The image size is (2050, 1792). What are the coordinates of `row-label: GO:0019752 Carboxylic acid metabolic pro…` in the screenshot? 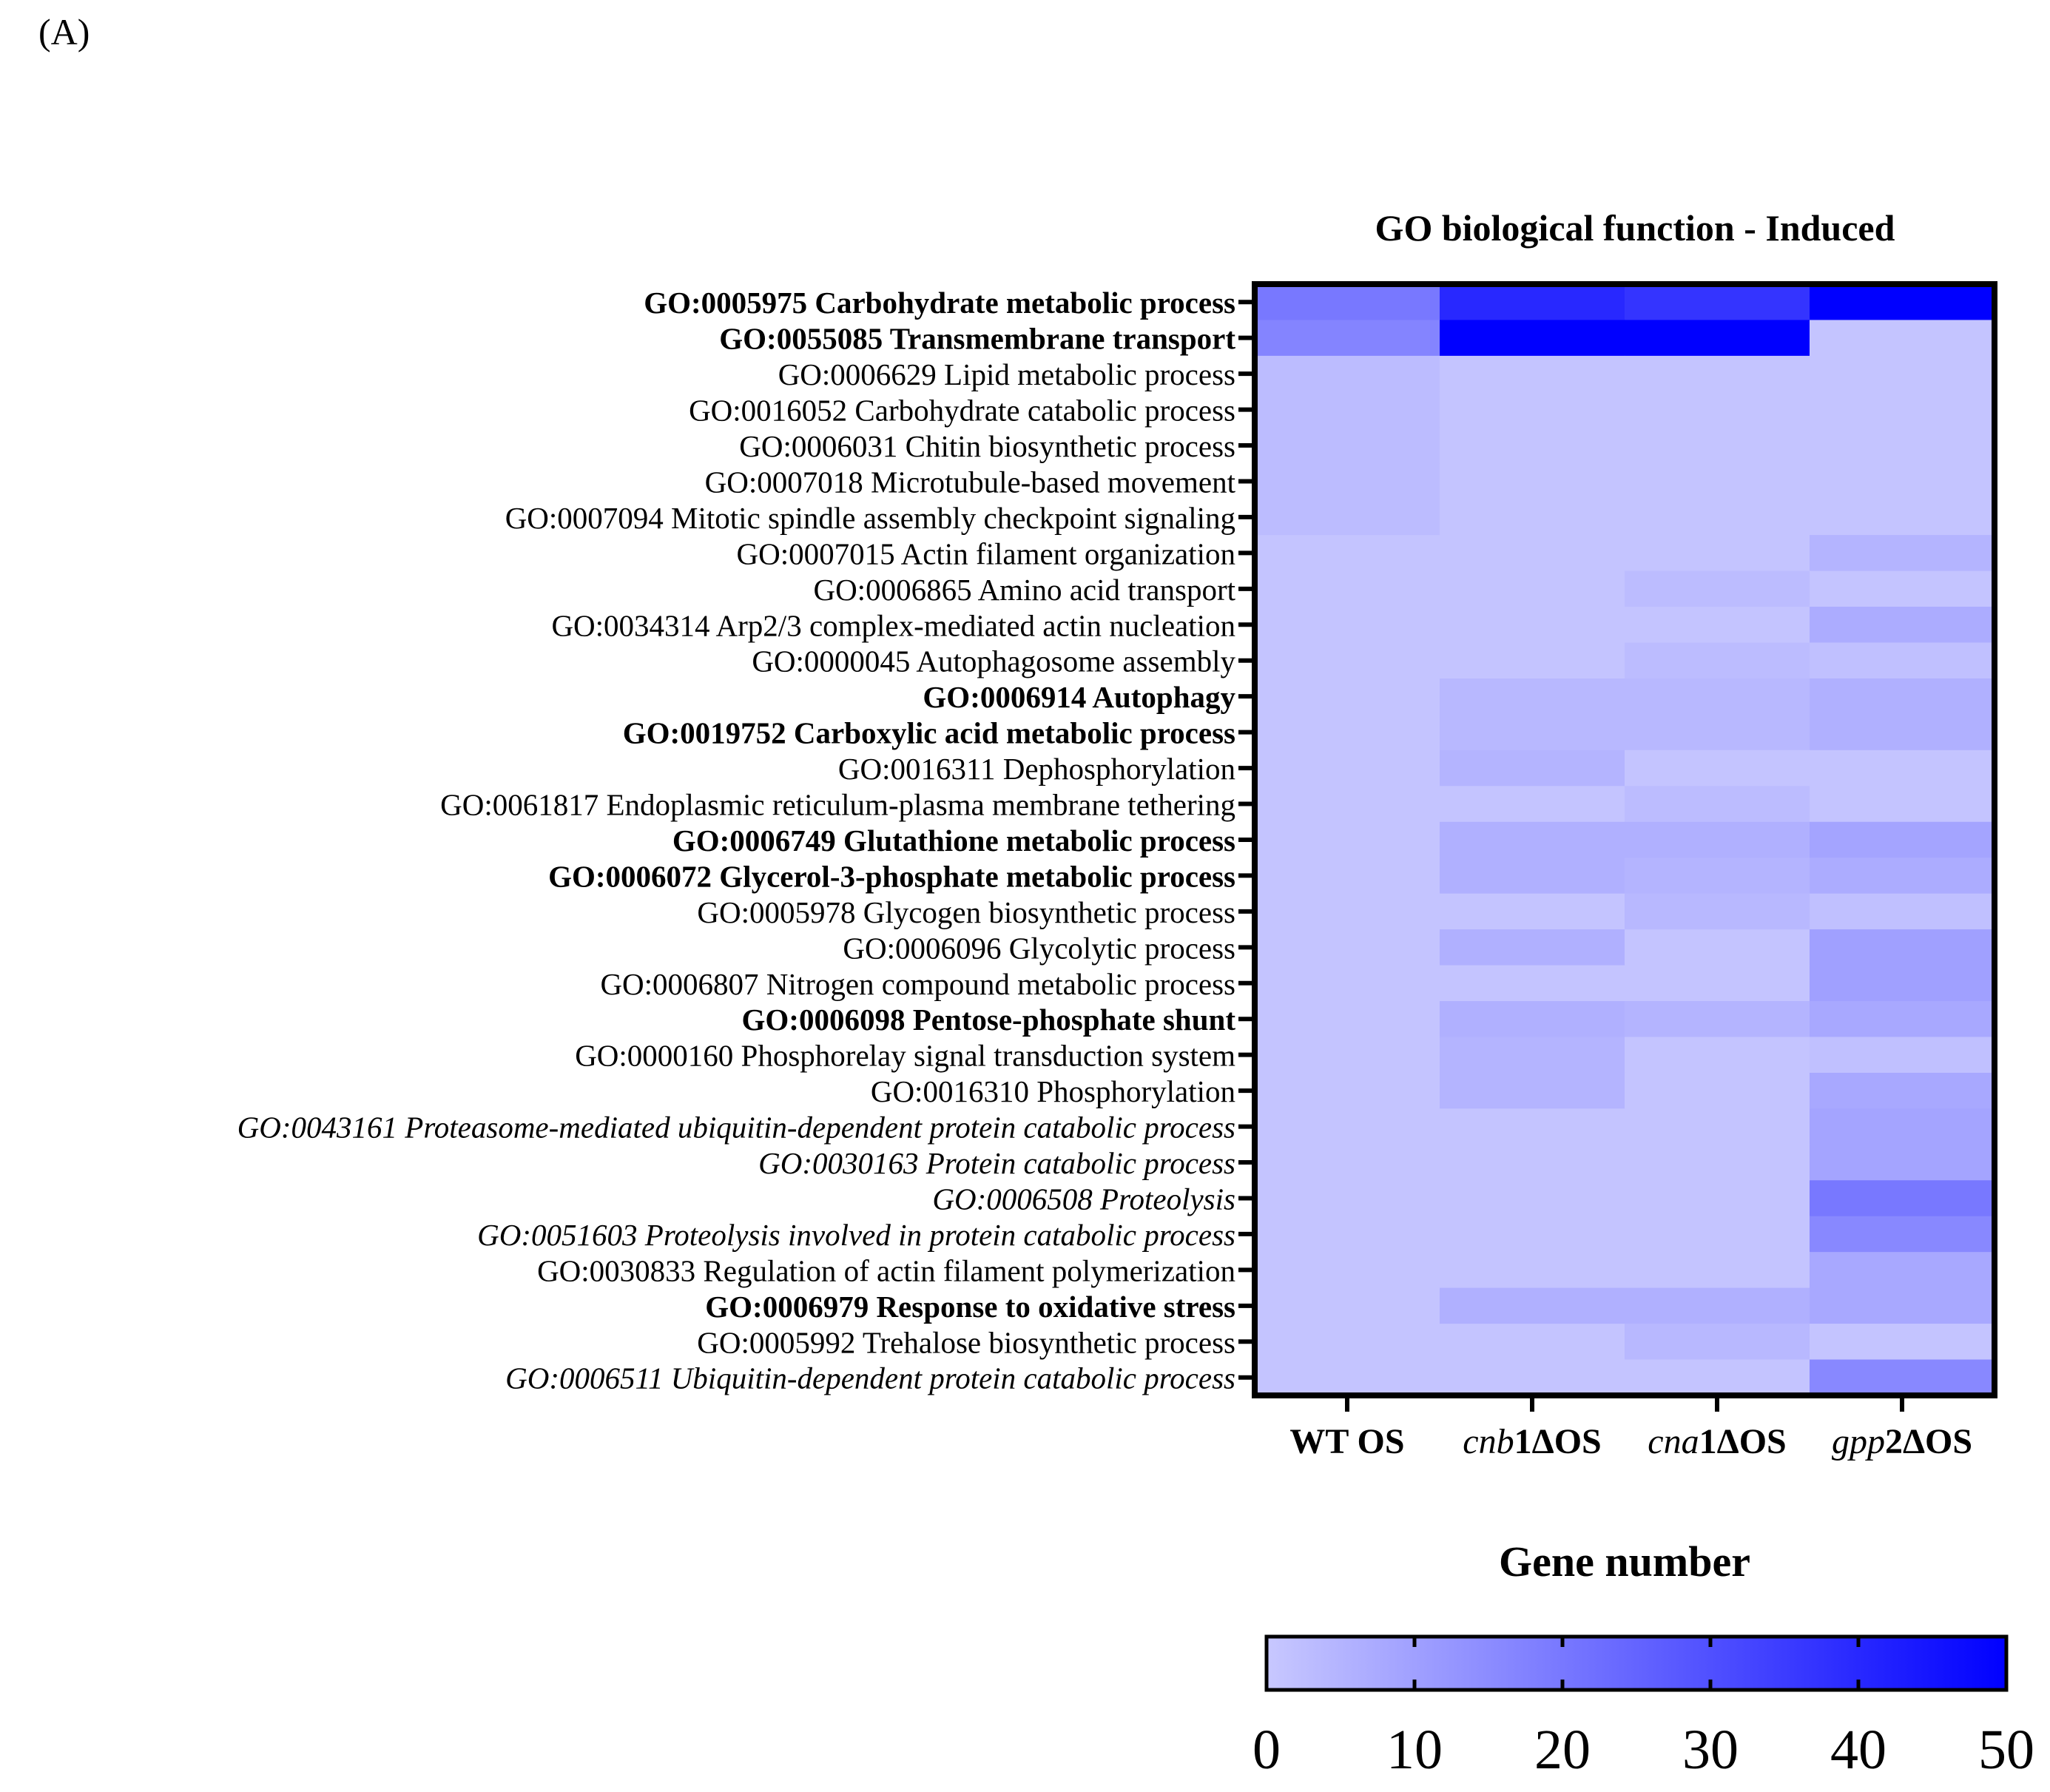 It's located at (929, 733).